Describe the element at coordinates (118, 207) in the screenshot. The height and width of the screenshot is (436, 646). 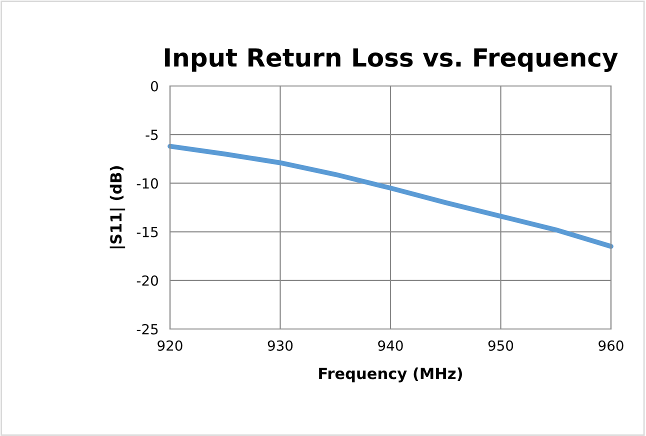
I see `y-axis-title: |S11| (dB)` at that location.